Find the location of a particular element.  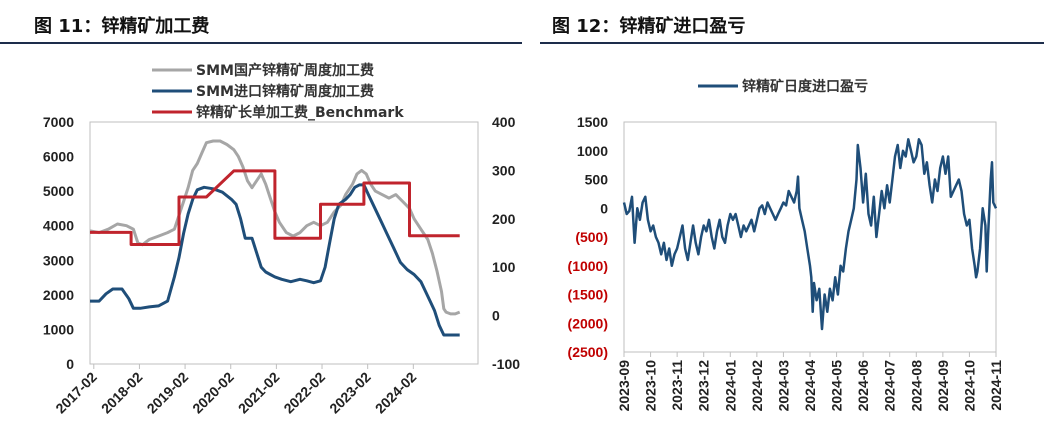

right-x-tick-label: 2023-12 is located at coordinates (704, 386).